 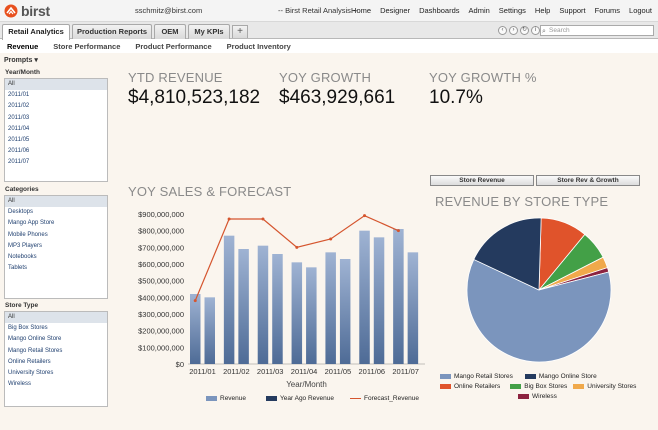 I want to click on category-option: Tablets, so click(x=18, y=268).